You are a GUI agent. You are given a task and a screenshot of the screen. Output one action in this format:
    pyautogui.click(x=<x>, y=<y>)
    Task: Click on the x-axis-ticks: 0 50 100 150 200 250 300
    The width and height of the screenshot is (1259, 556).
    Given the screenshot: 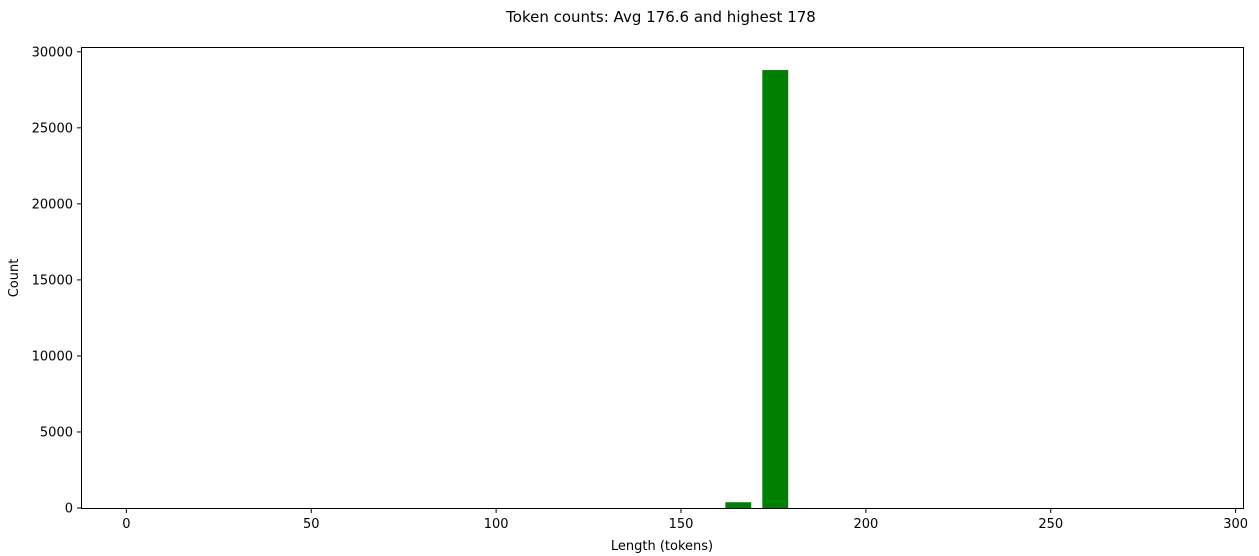 What is the action you would take?
    pyautogui.click(x=685, y=520)
    